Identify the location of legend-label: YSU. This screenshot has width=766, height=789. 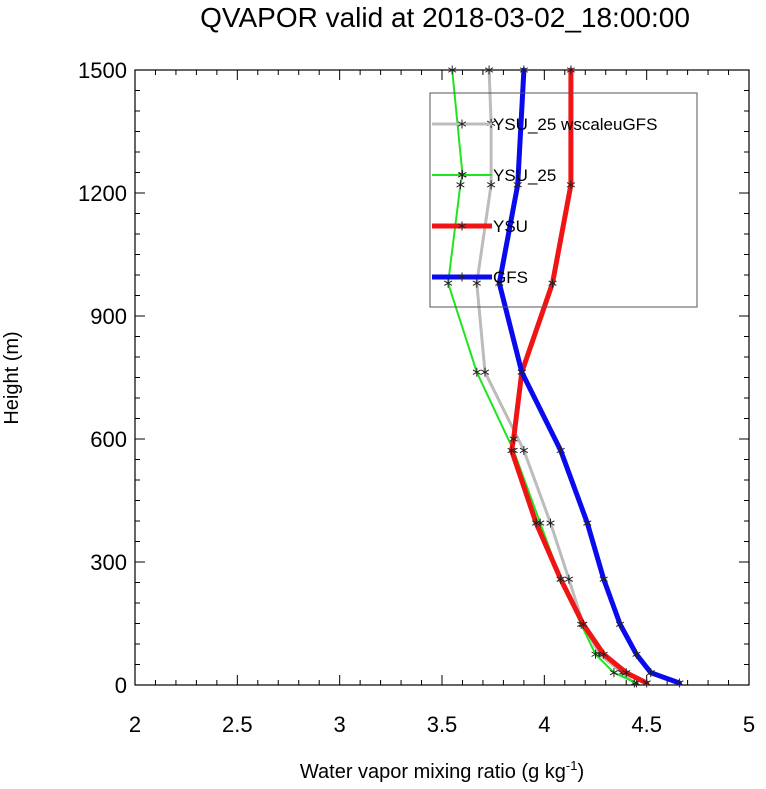
(510, 226).